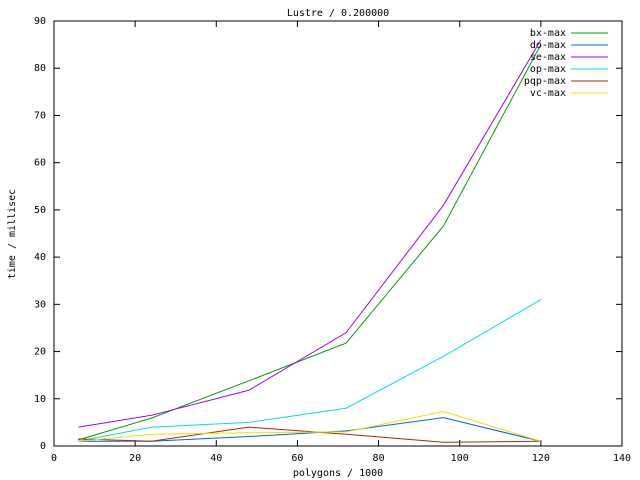  What do you see at coordinates (40, 352) in the screenshot?
I see `y-tick-label: 20` at bounding box center [40, 352].